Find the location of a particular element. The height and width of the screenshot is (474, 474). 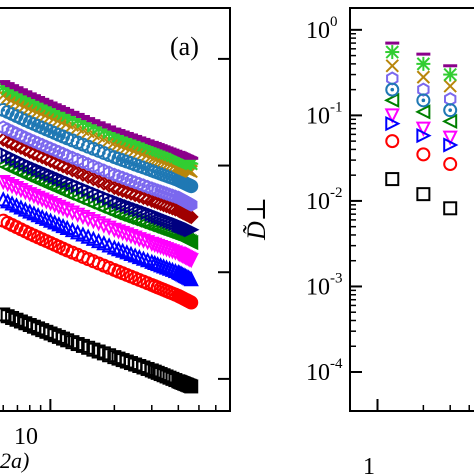

left-x-tick-label: 10 is located at coordinates (26, 437).